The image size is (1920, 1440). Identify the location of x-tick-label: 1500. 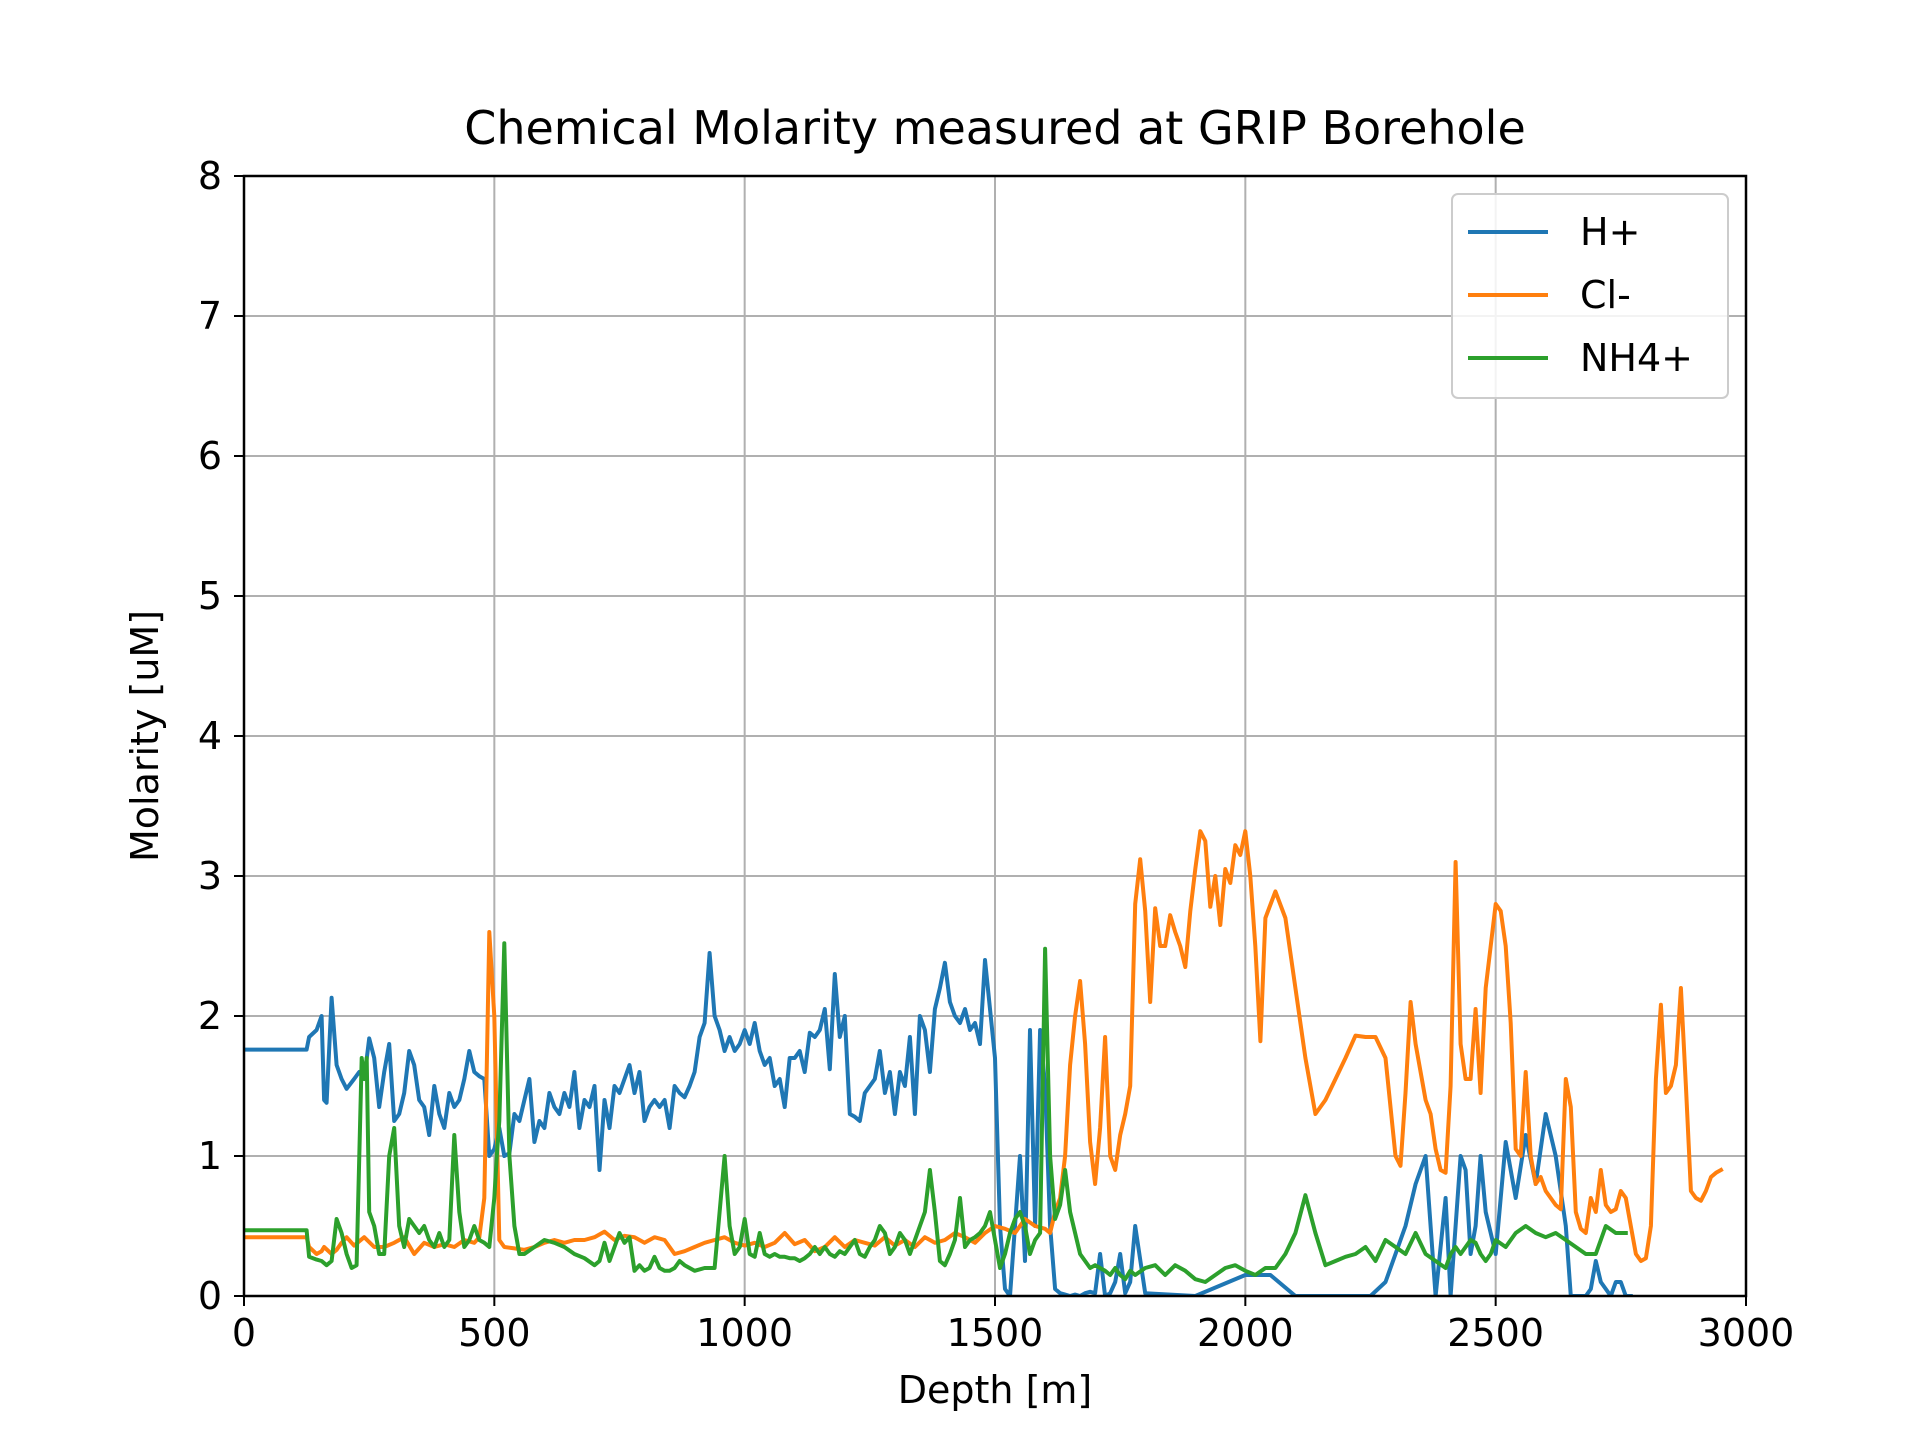
(995, 1333).